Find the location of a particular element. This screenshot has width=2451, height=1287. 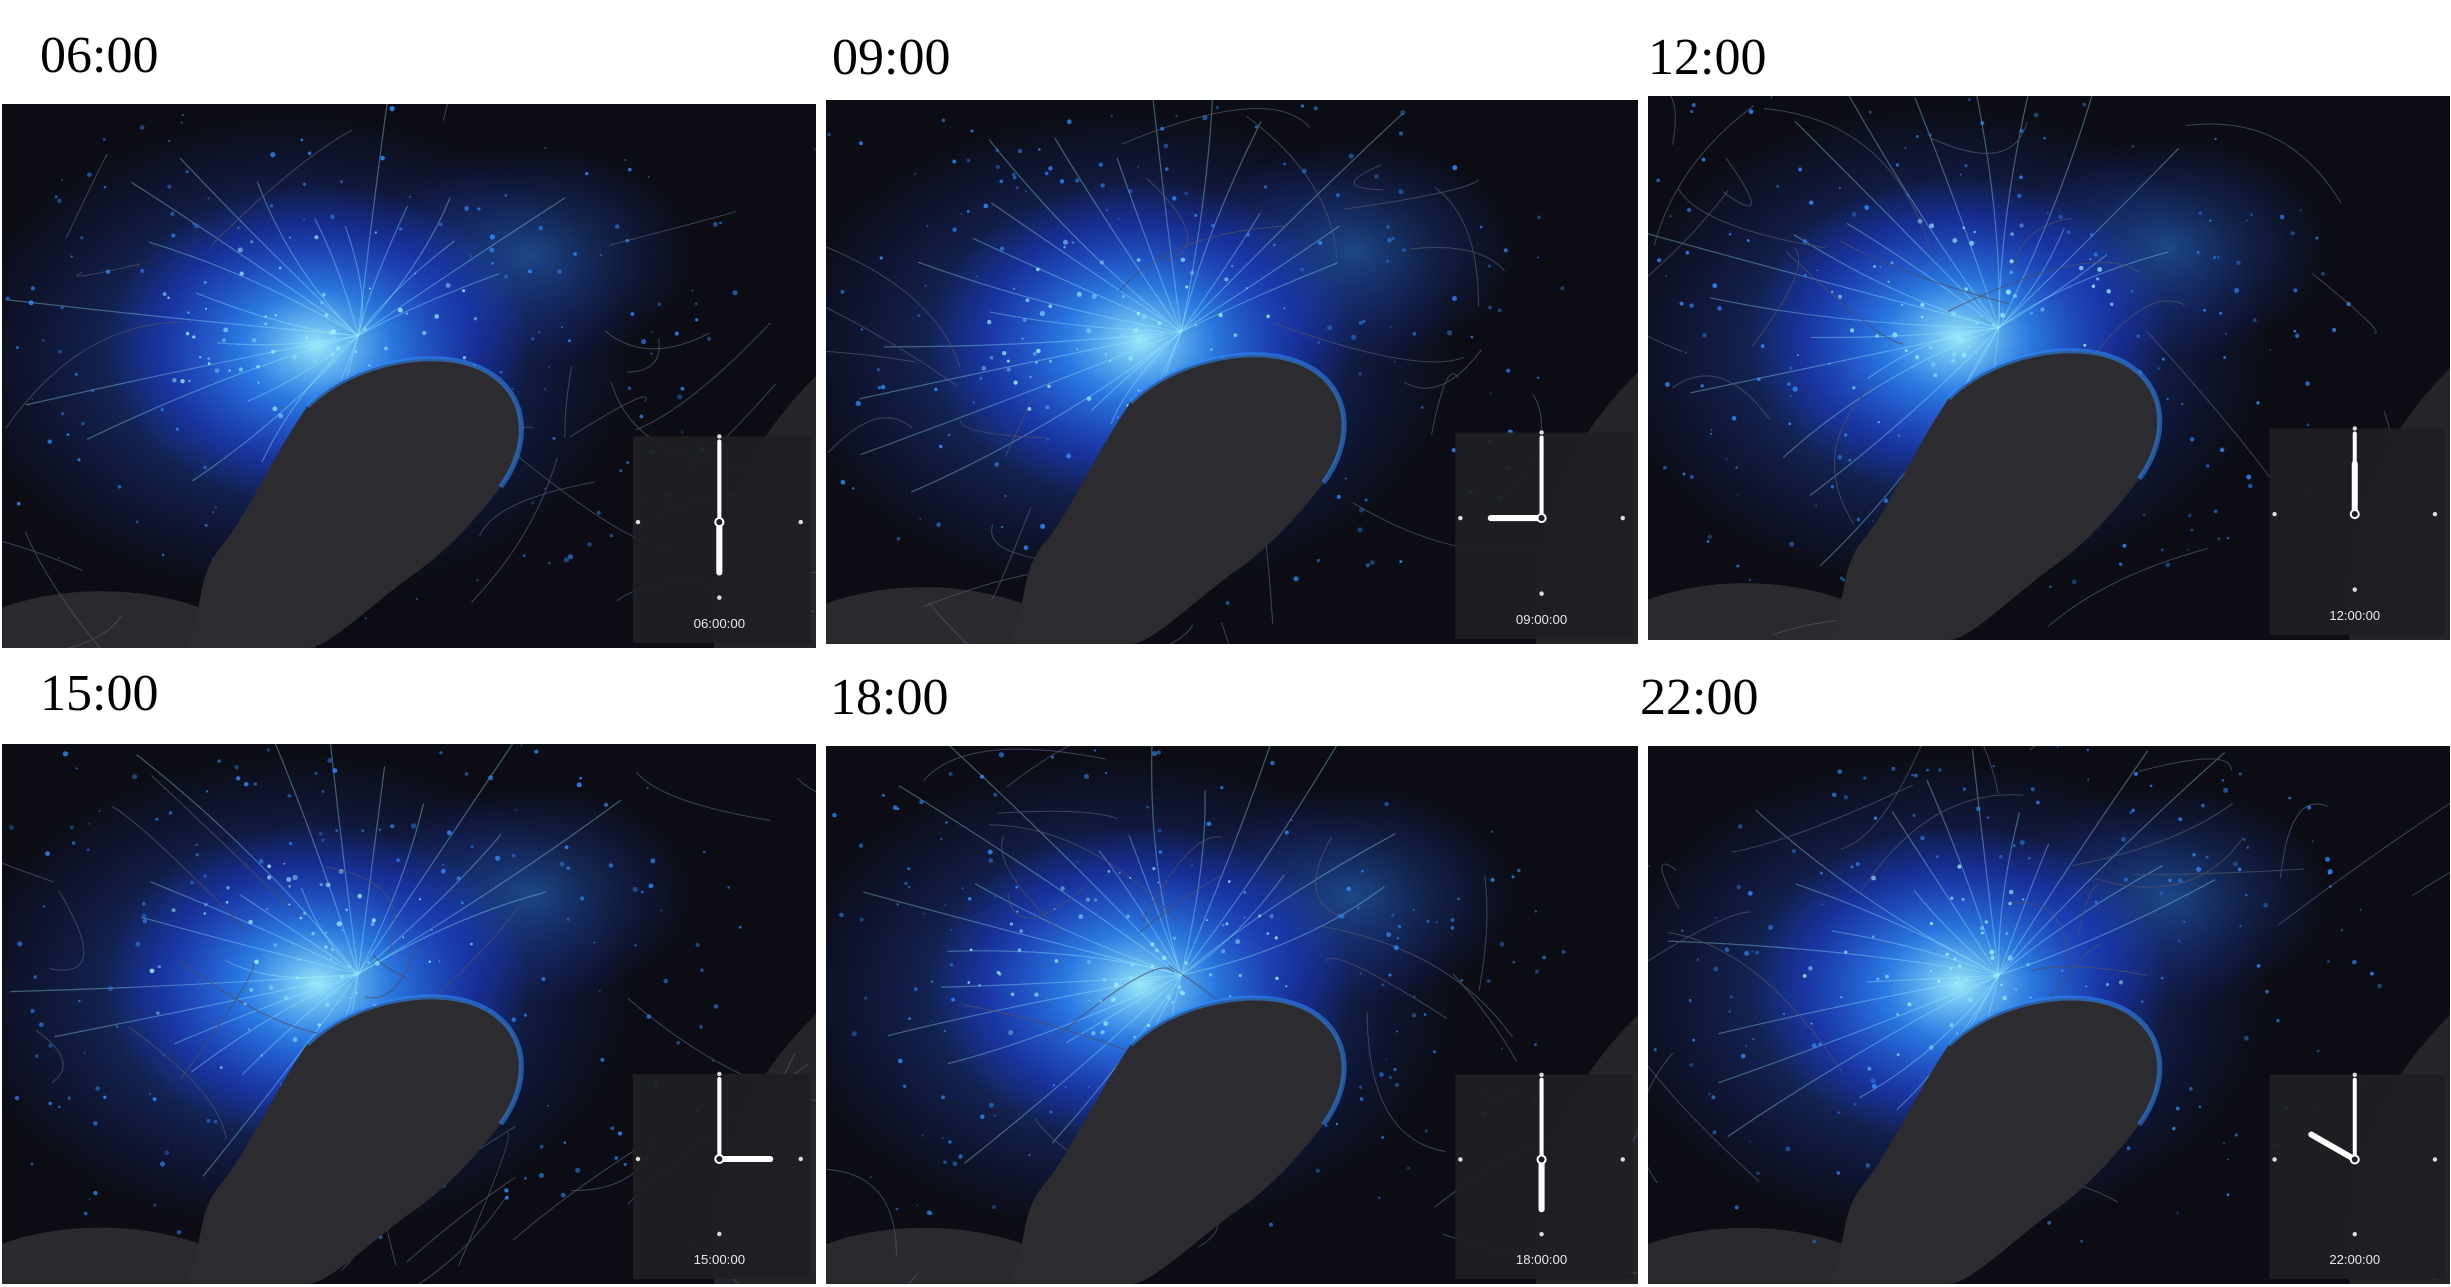

map-panel-5: 18:00:00 is located at coordinates (1232, 1015).